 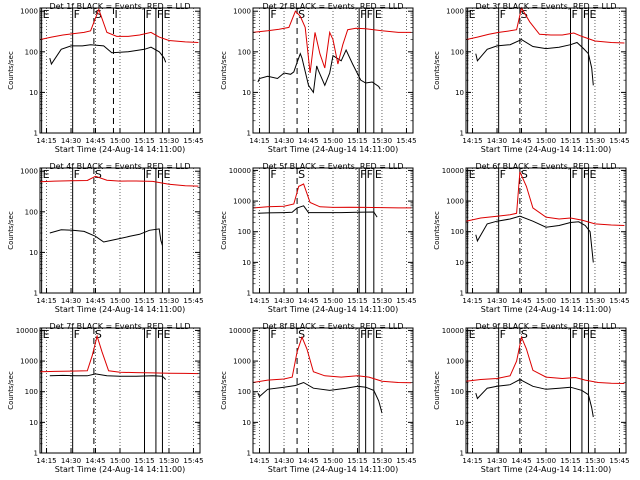 I want to click on panel-title: Det 6f BLACK = Events, RED = LLD, so click(x=545, y=166).